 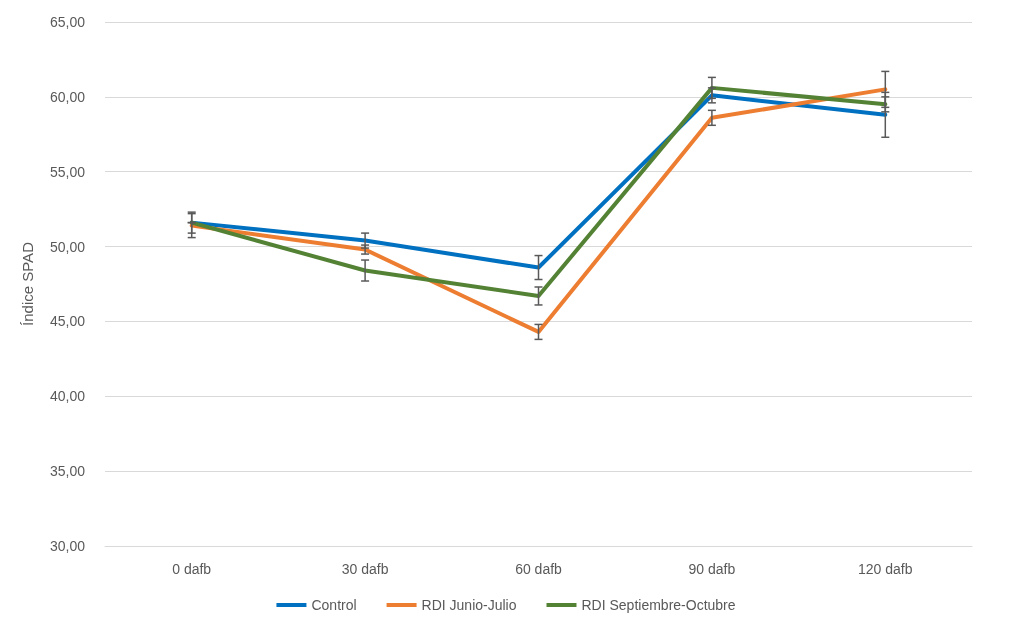 What do you see at coordinates (539, 569) in the screenshot?
I see `x-tick-label: 60 dafb` at bounding box center [539, 569].